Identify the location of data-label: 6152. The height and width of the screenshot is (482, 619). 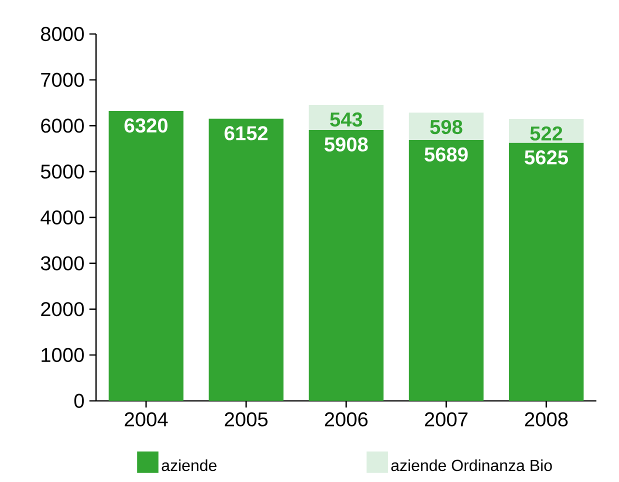
(246, 133).